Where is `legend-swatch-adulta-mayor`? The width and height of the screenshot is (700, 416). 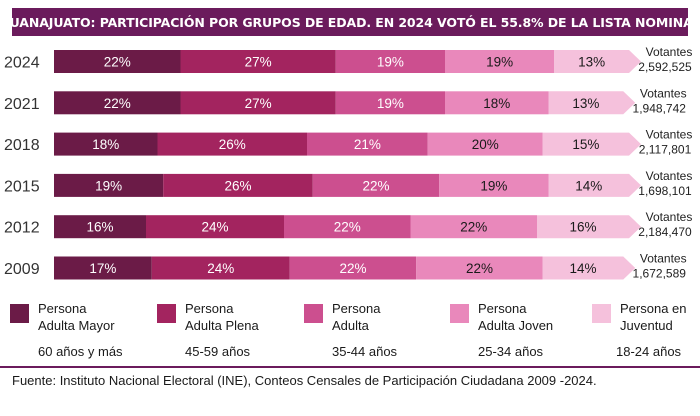 legend-swatch-adulta-mayor is located at coordinates (19, 313).